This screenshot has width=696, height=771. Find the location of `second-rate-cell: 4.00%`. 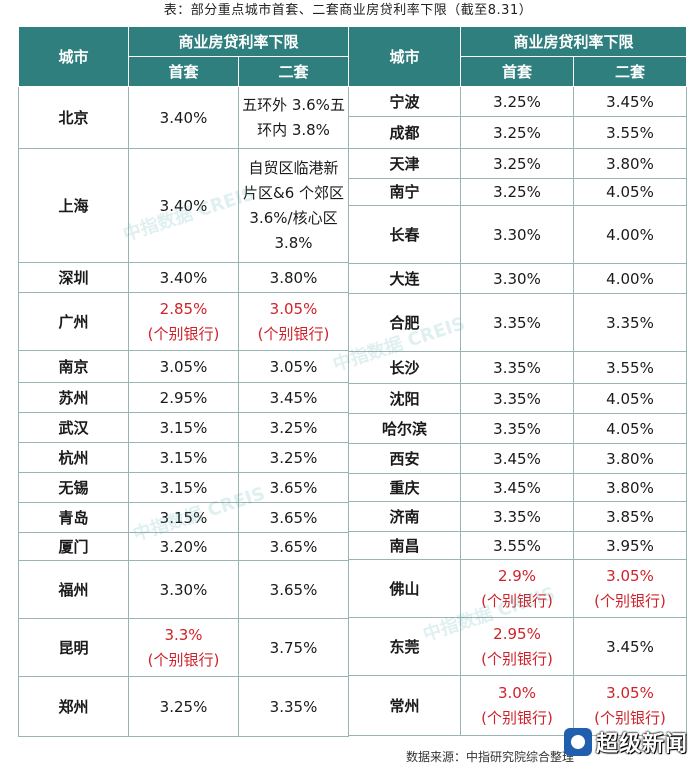

second-rate-cell: 4.00% is located at coordinates (630, 234).